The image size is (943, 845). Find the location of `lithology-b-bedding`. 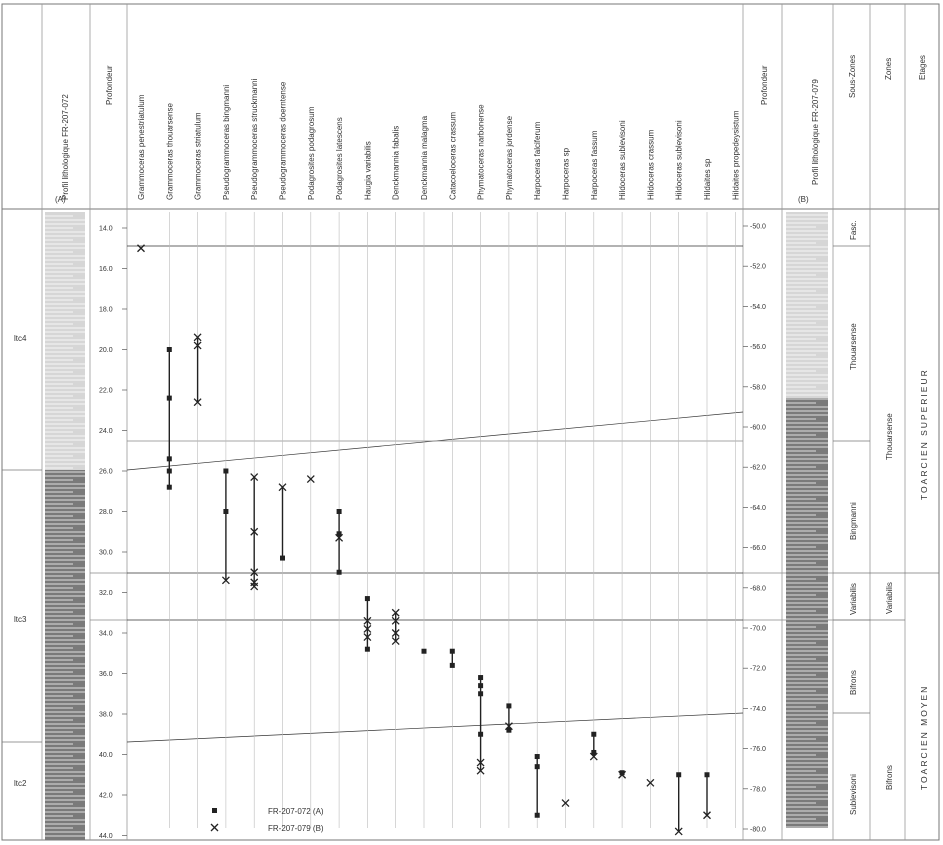

lithology-b-bedding is located at coordinates (807, 521).